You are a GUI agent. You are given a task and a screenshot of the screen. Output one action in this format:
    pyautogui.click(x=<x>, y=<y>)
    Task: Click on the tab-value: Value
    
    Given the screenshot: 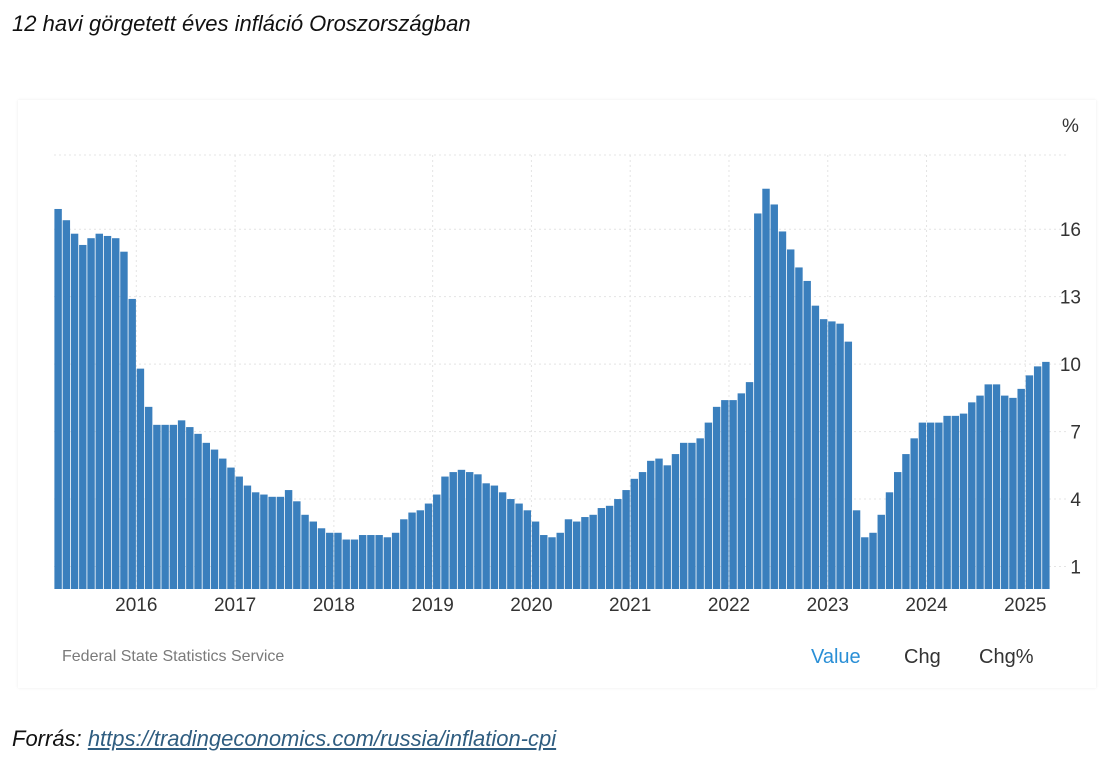 What is the action you would take?
    pyautogui.click(x=836, y=657)
    